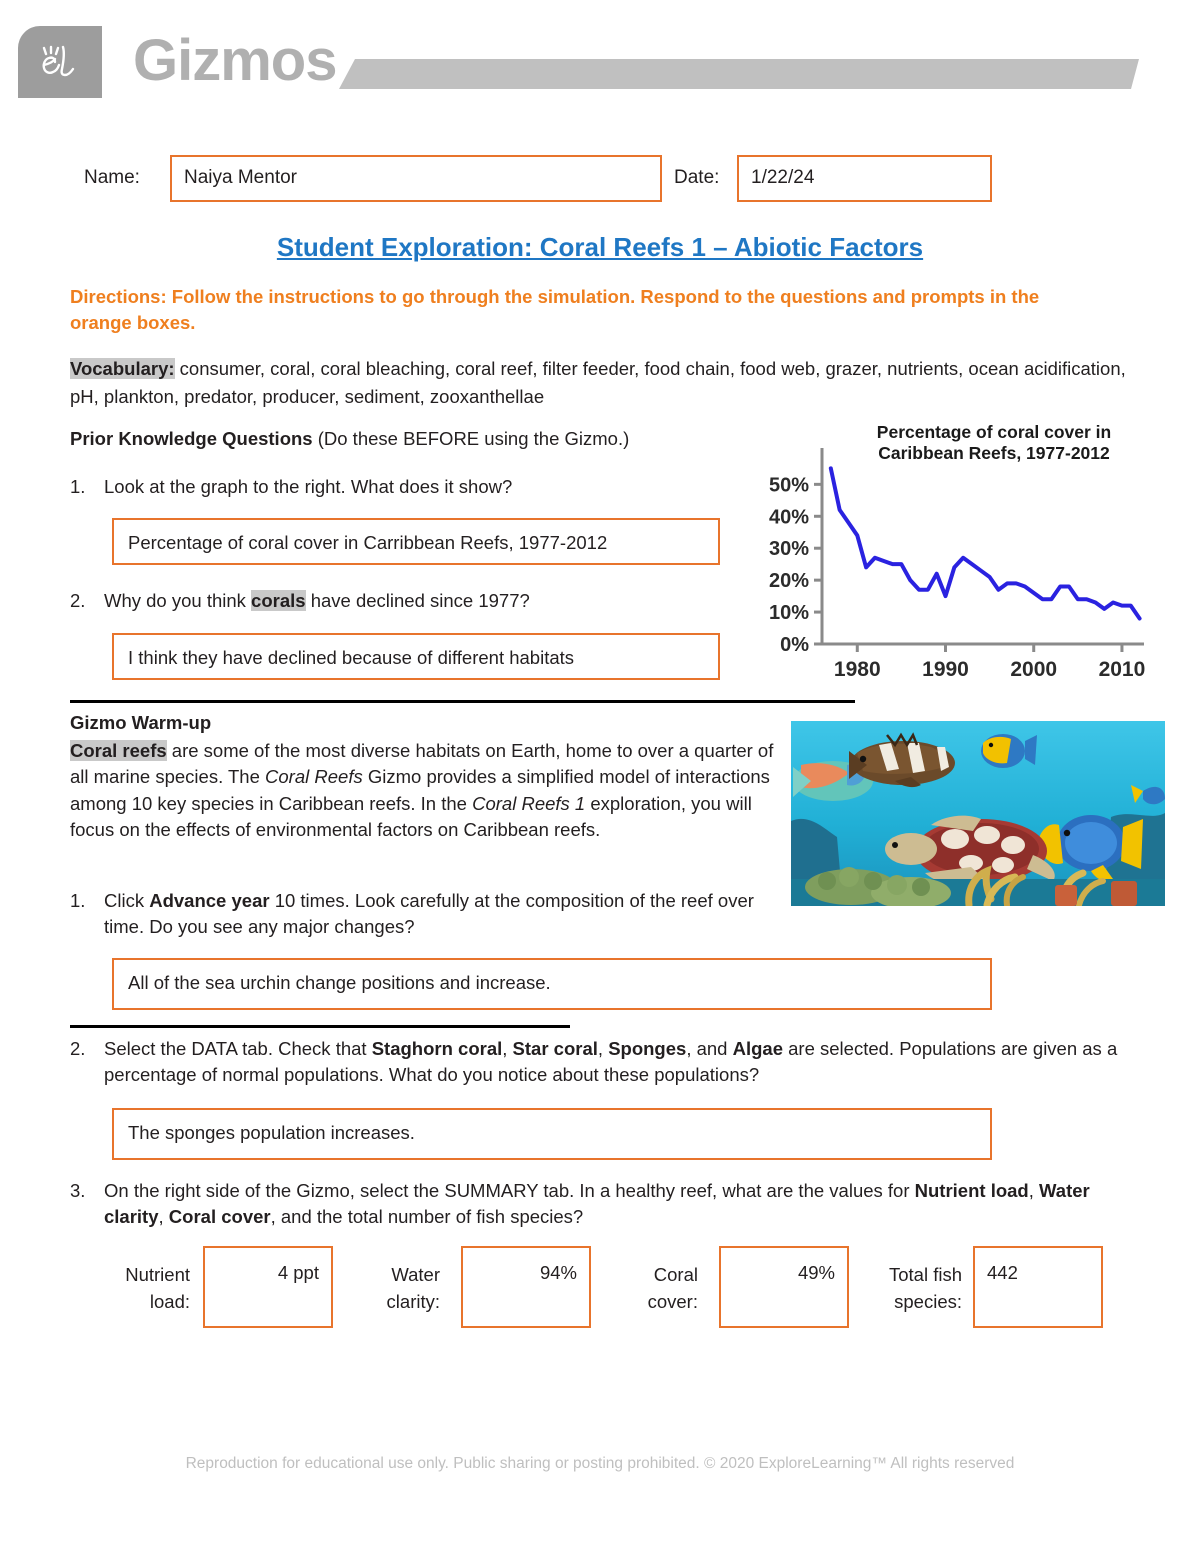  I want to click on explorelearning-logo-tile, so click(60, 62).